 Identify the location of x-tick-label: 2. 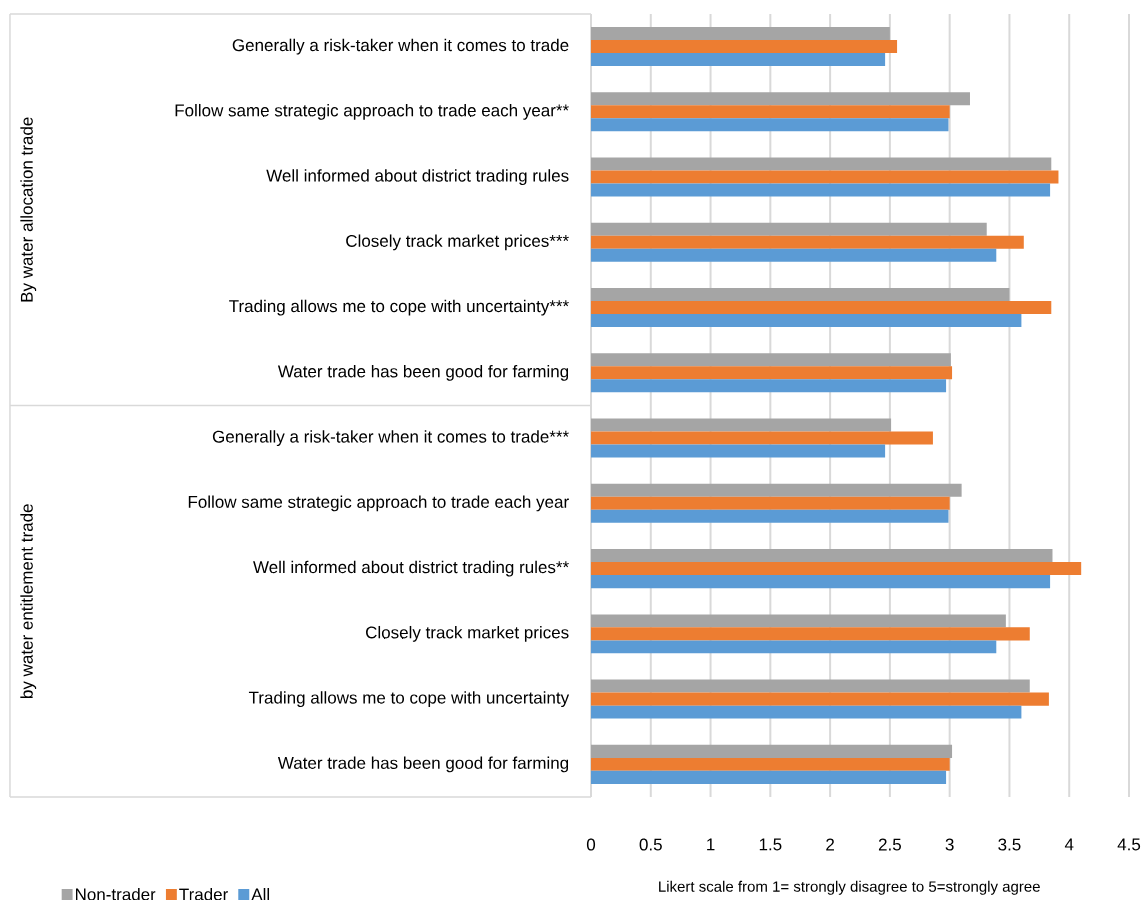
(830, 844).